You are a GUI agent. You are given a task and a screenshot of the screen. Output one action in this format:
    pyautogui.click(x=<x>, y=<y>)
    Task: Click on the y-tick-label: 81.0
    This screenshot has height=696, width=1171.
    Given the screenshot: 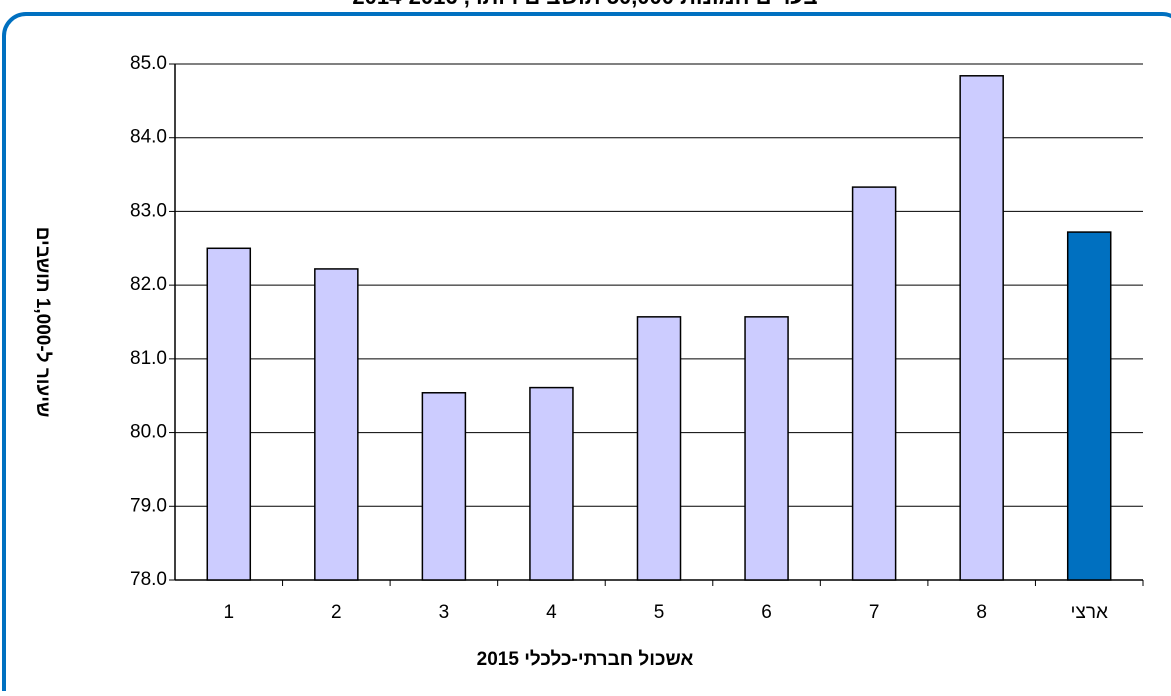 What is the action you would take?
    pyautogui.click(x=148, y=358)
    